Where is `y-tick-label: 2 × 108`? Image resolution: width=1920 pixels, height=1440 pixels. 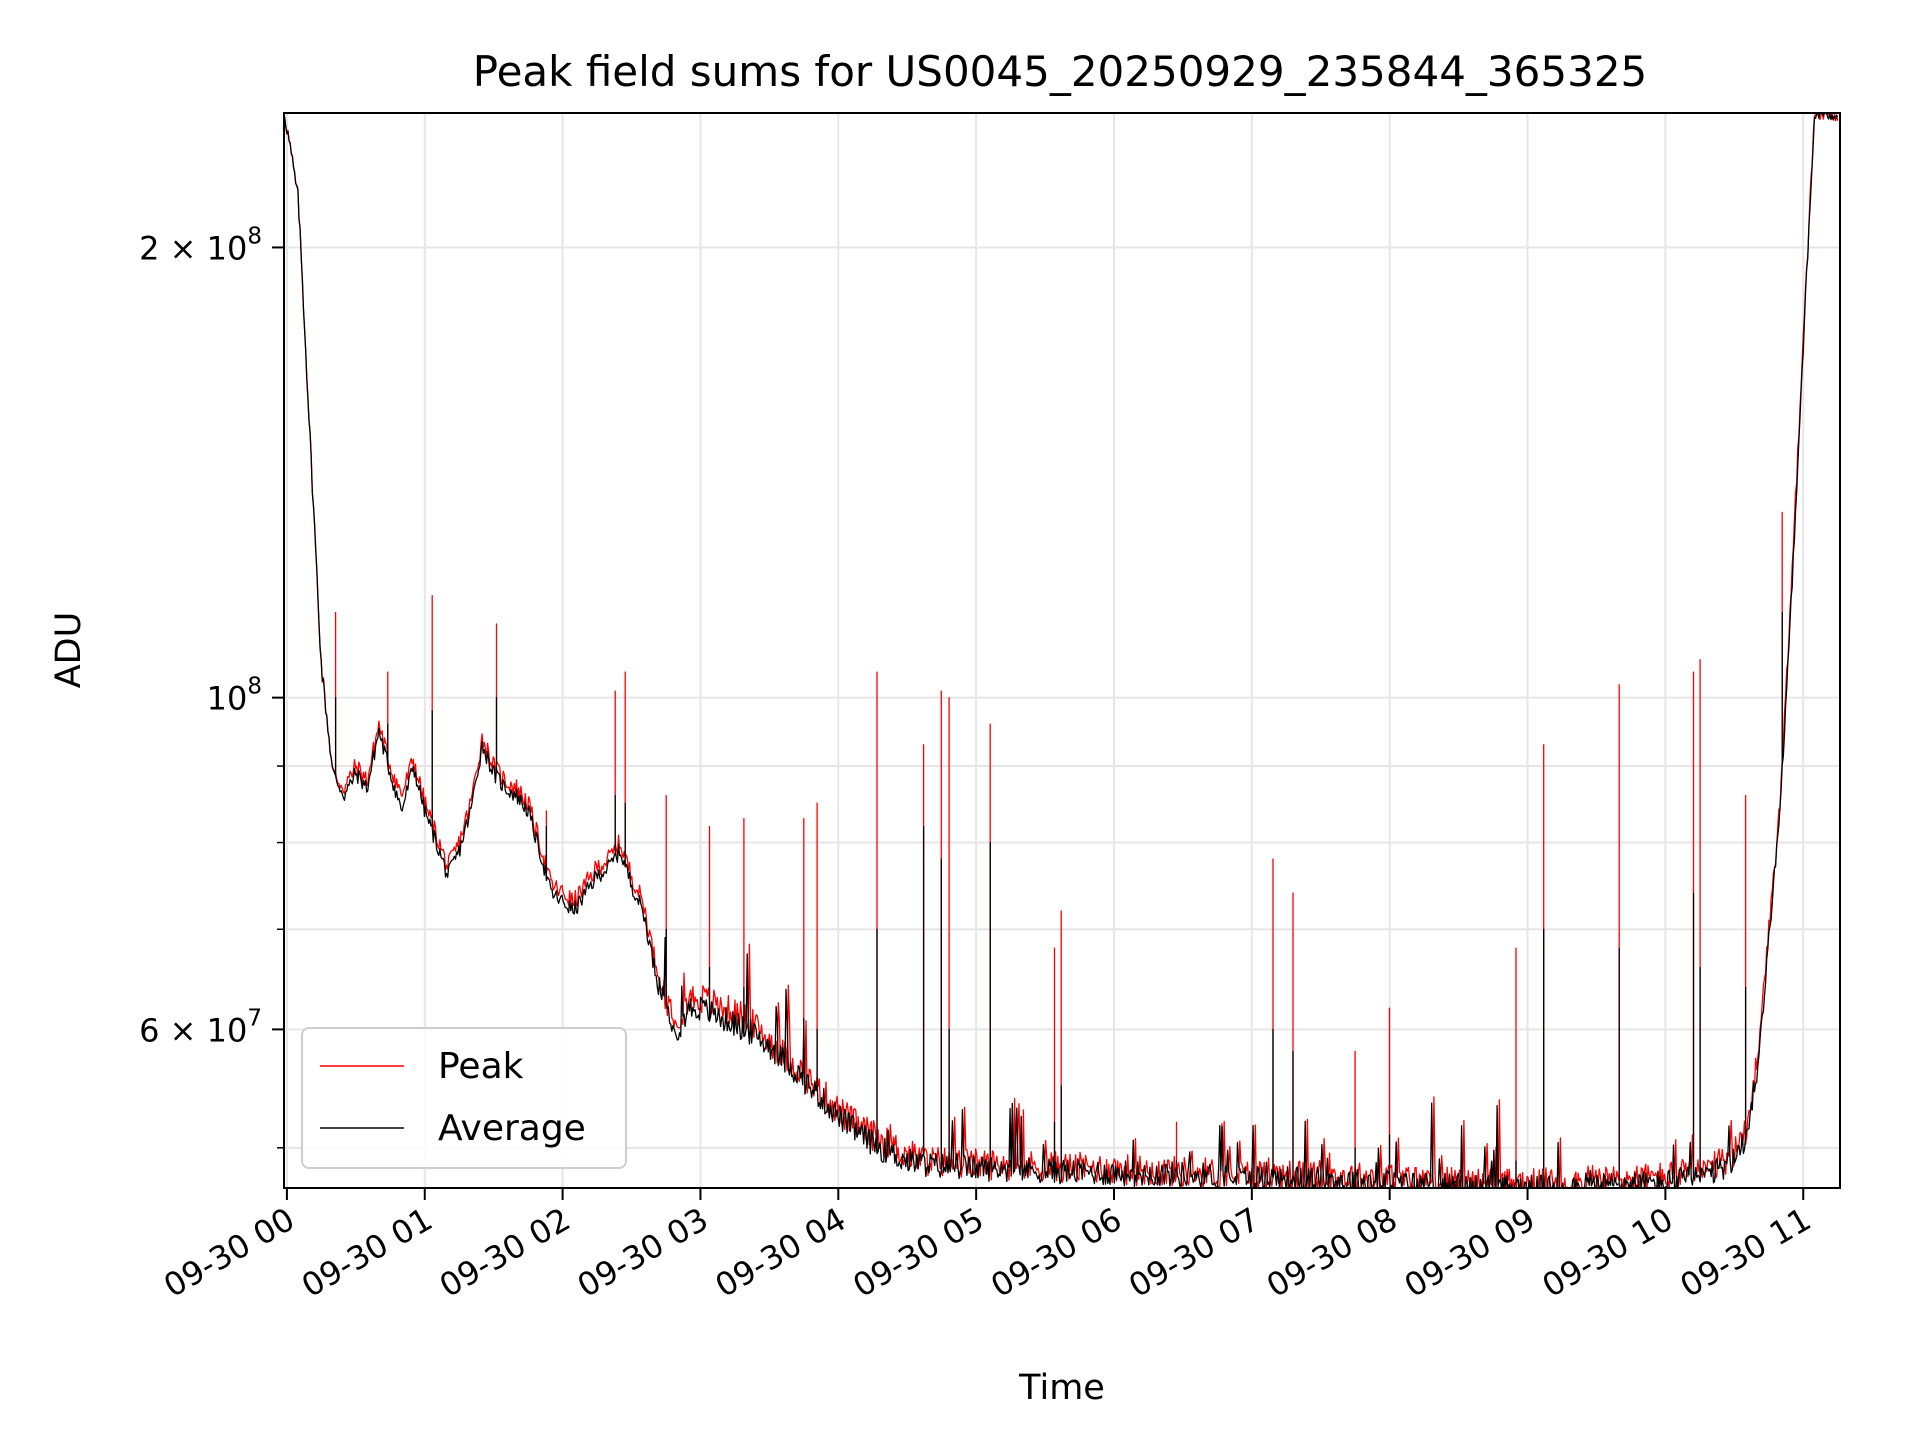
y-tick-label: 2 × 108 is located at coordinates (200, 245).